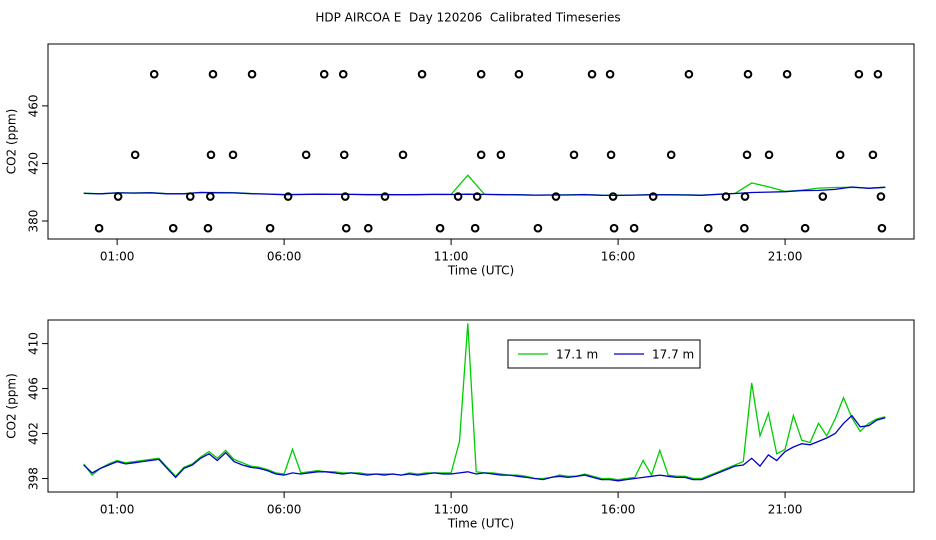 This screenshot has width=936, height=540. What do you see at coordinates (34, 105) in the screenshot?
I see `y-tick-label: 460` at bounding box center [34, 105].